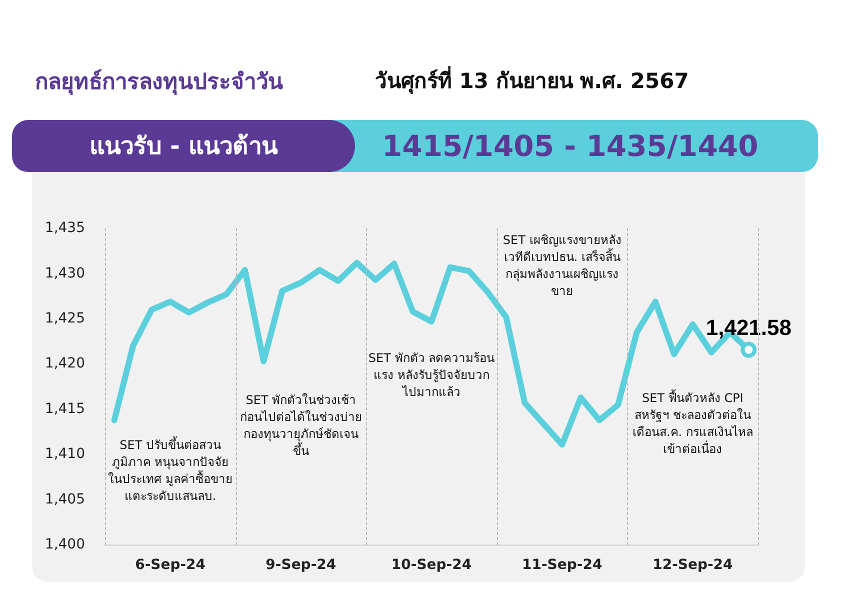 This screenshot has width=857, height=604. What do you see at coordinates (64, 499) in the screenshot?
I see `y-tick-label: 1,405` at bounding box center [64, 499].